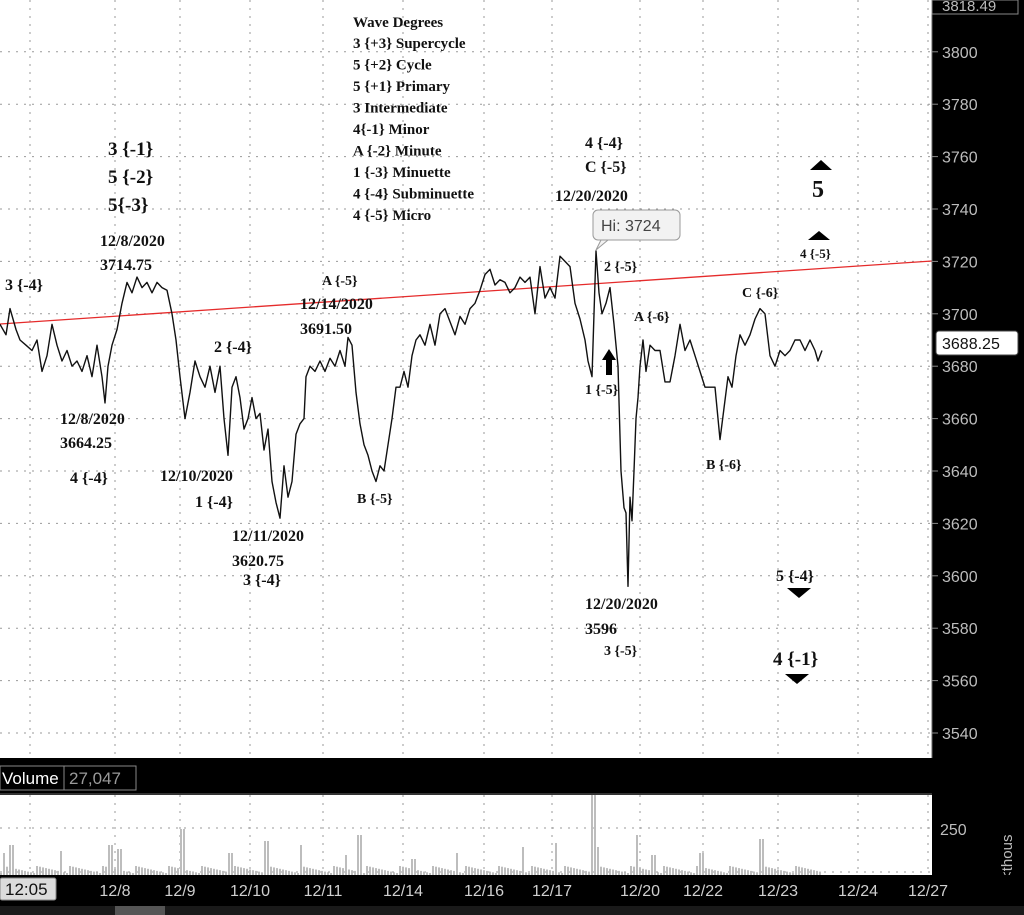 Image resolution: width=1024 pixels, height=915 pixels. I want to click on price-tick-label: 3680, so click(960, 367).